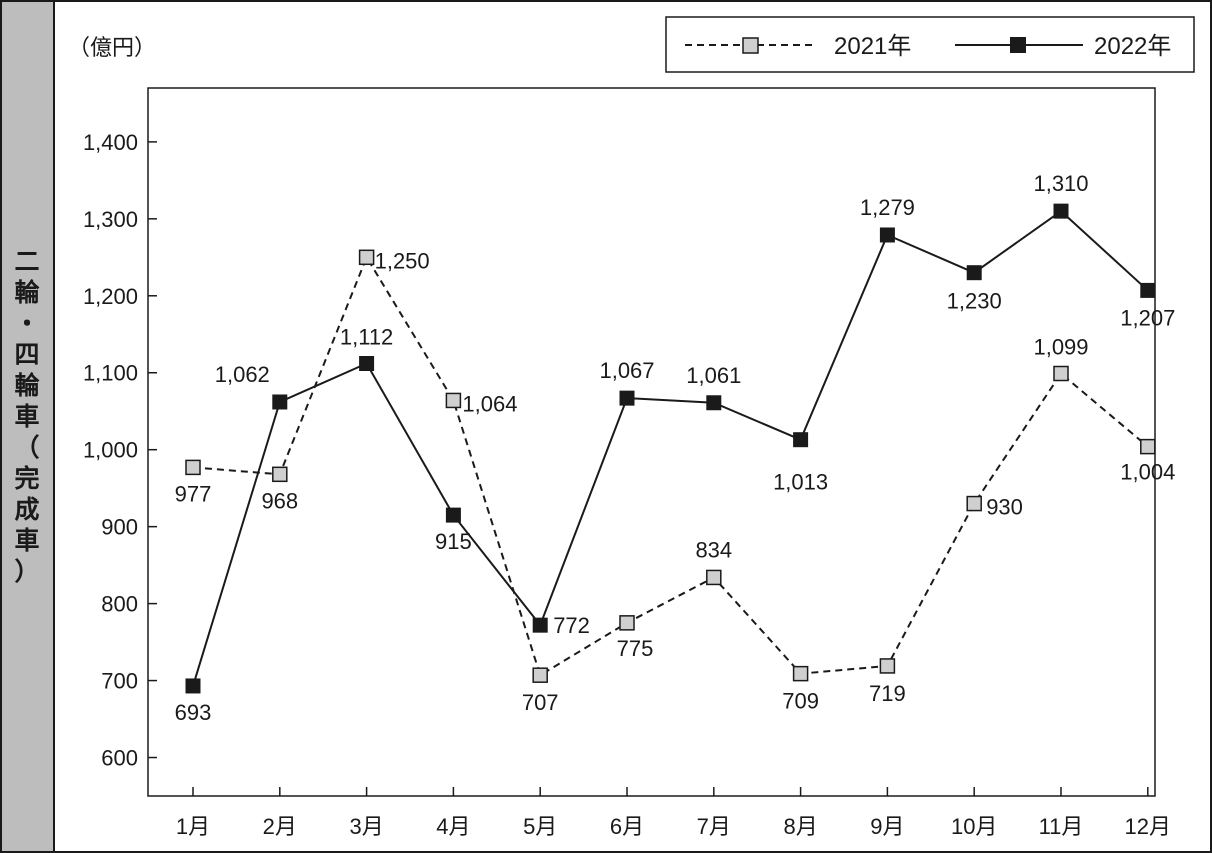  I want to click on data-label: 1,067, so click(626, 370).